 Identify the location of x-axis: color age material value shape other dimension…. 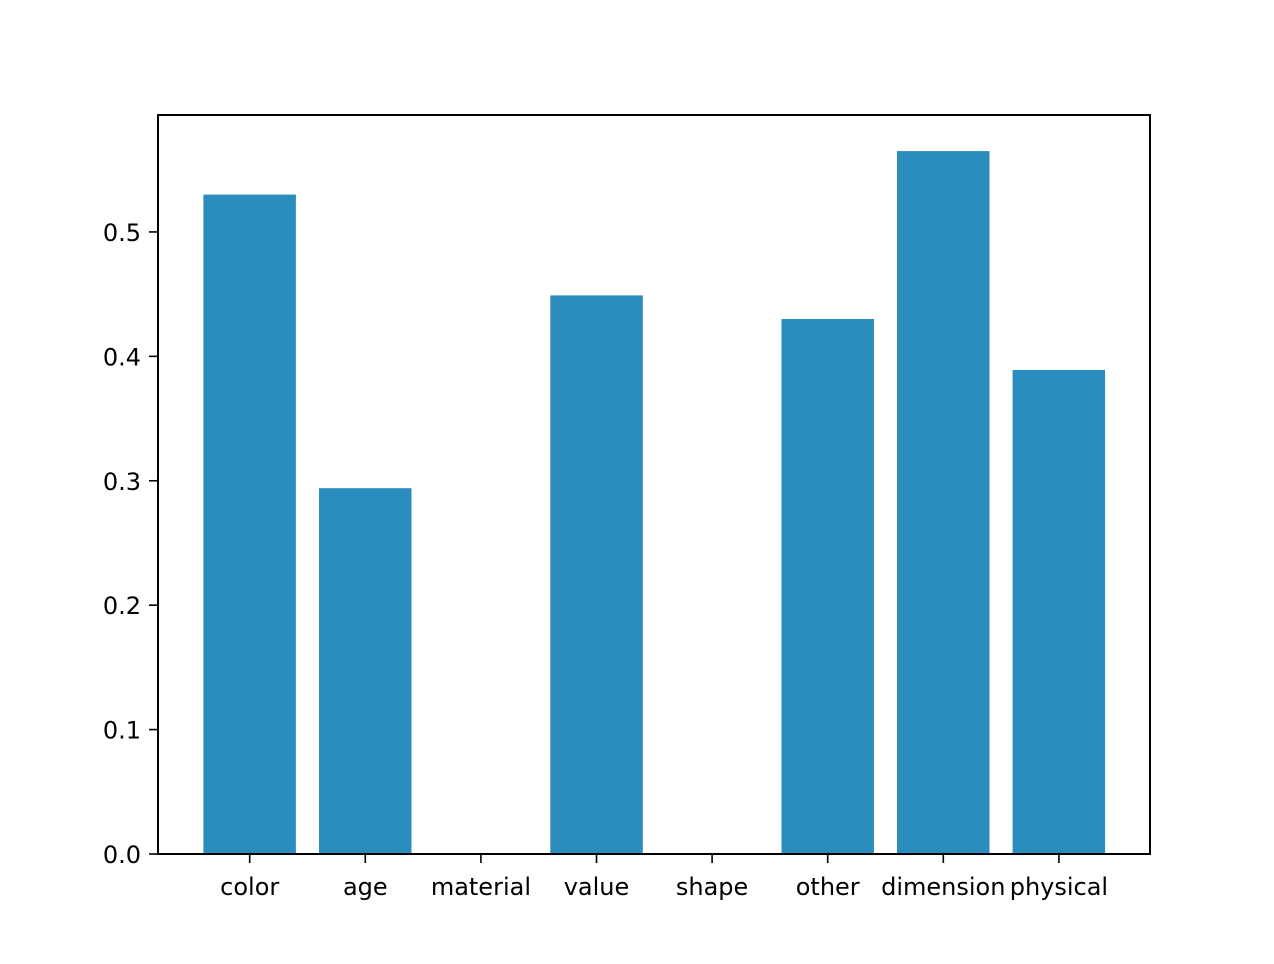
(664, 877).